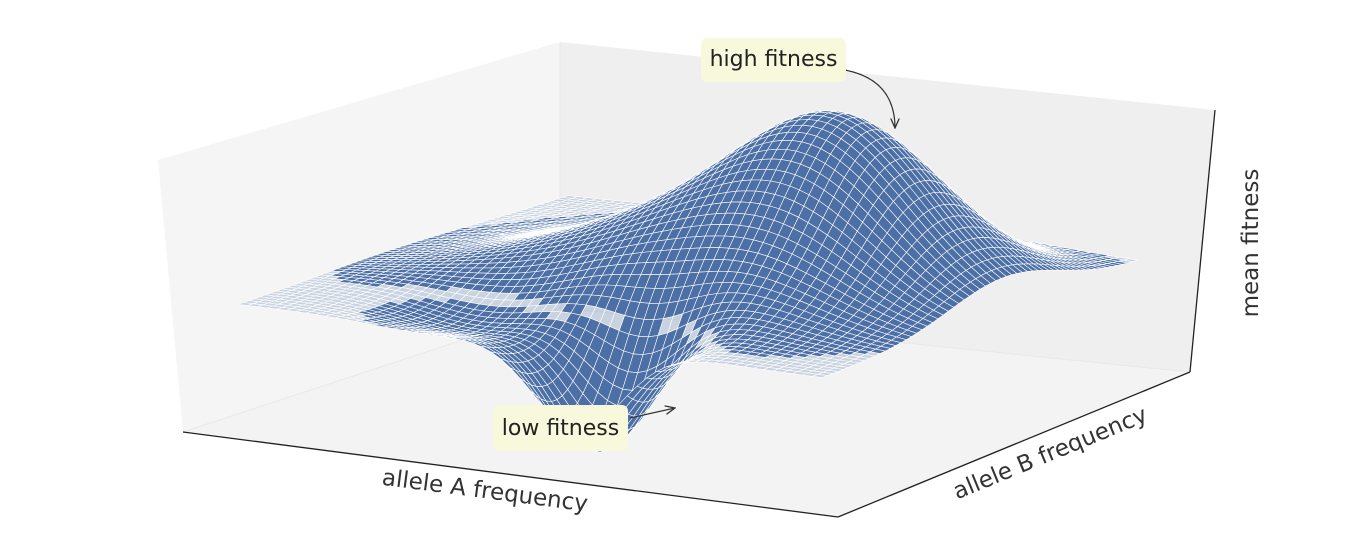  Describe the element at coordinates (560, 428) in the screenshot. I see `annotation-low-text: low fitness` at that location.